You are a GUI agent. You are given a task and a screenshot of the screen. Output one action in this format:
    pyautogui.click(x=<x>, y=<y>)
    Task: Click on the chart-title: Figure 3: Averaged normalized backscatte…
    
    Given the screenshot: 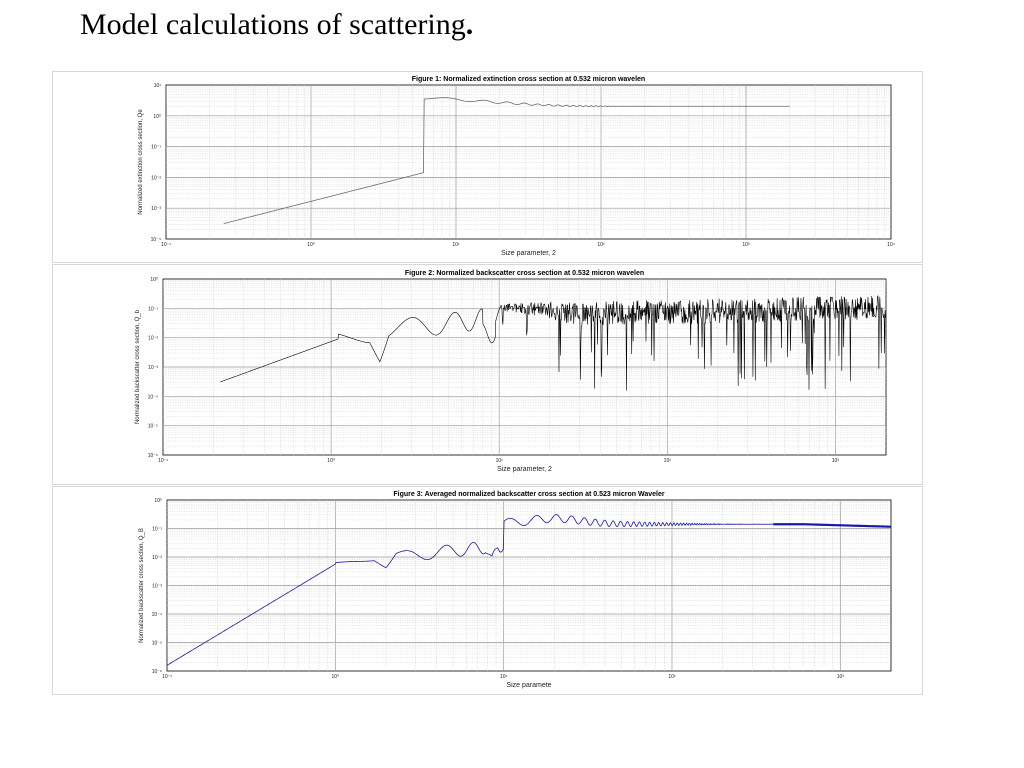 What is the action you would take?
    pyautogui.click(x=528, y=494)
    